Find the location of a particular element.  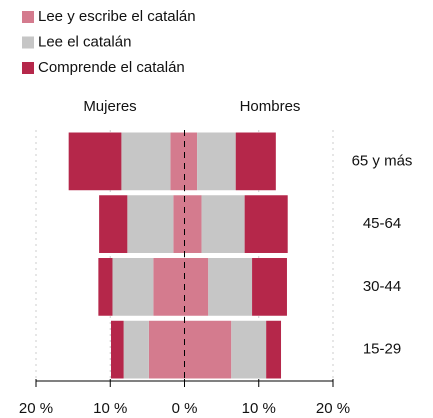

category-label: 45-64 is located at coordinates (382, 223).